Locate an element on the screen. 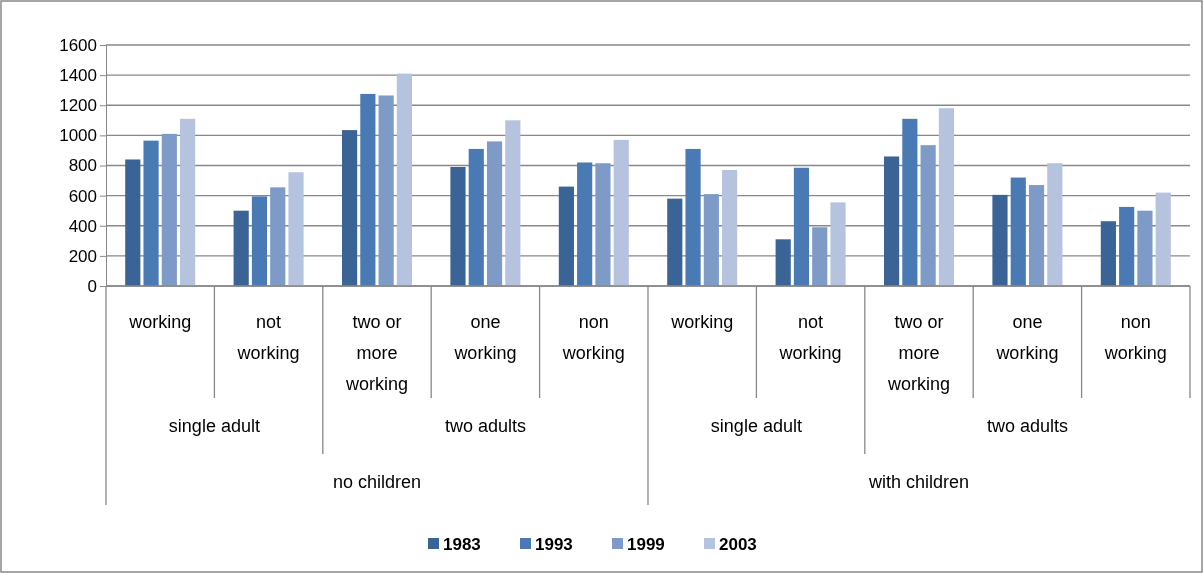 This screenshot has height=574, width=1204. legend-label: 2003 is located at coordinates (738, 544).